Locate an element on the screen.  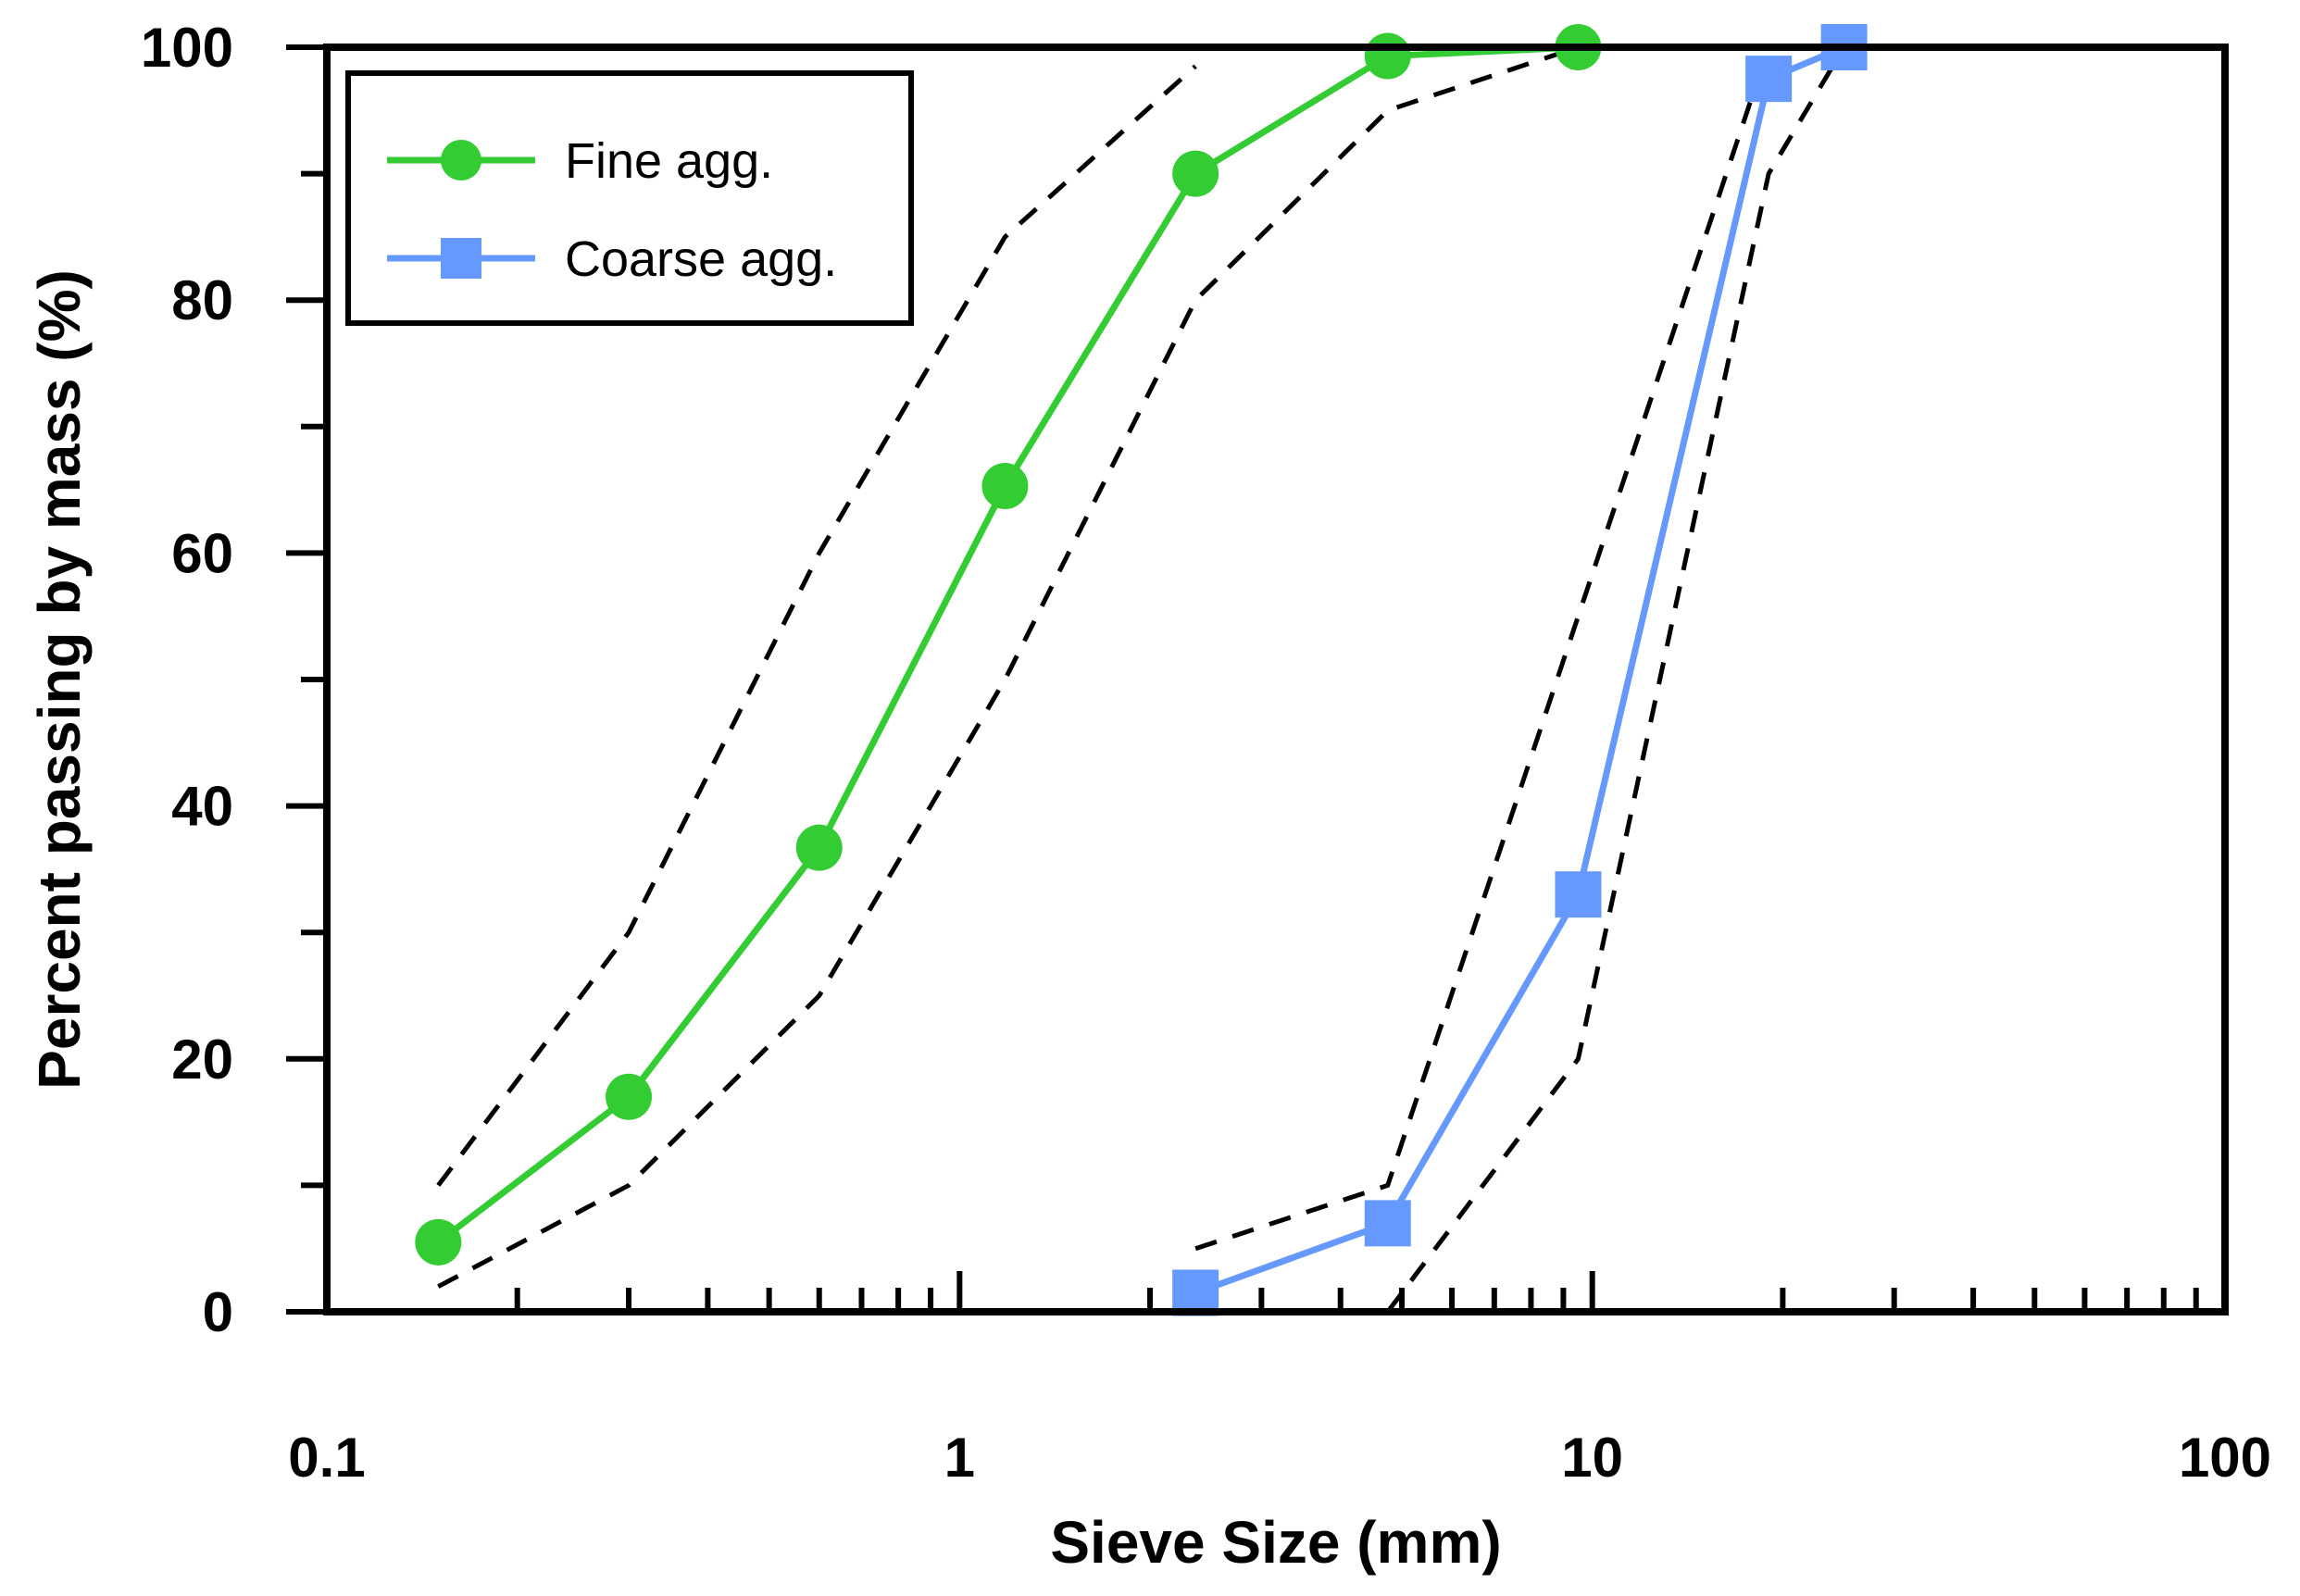
legend-box is located at coordinates (629, 198).